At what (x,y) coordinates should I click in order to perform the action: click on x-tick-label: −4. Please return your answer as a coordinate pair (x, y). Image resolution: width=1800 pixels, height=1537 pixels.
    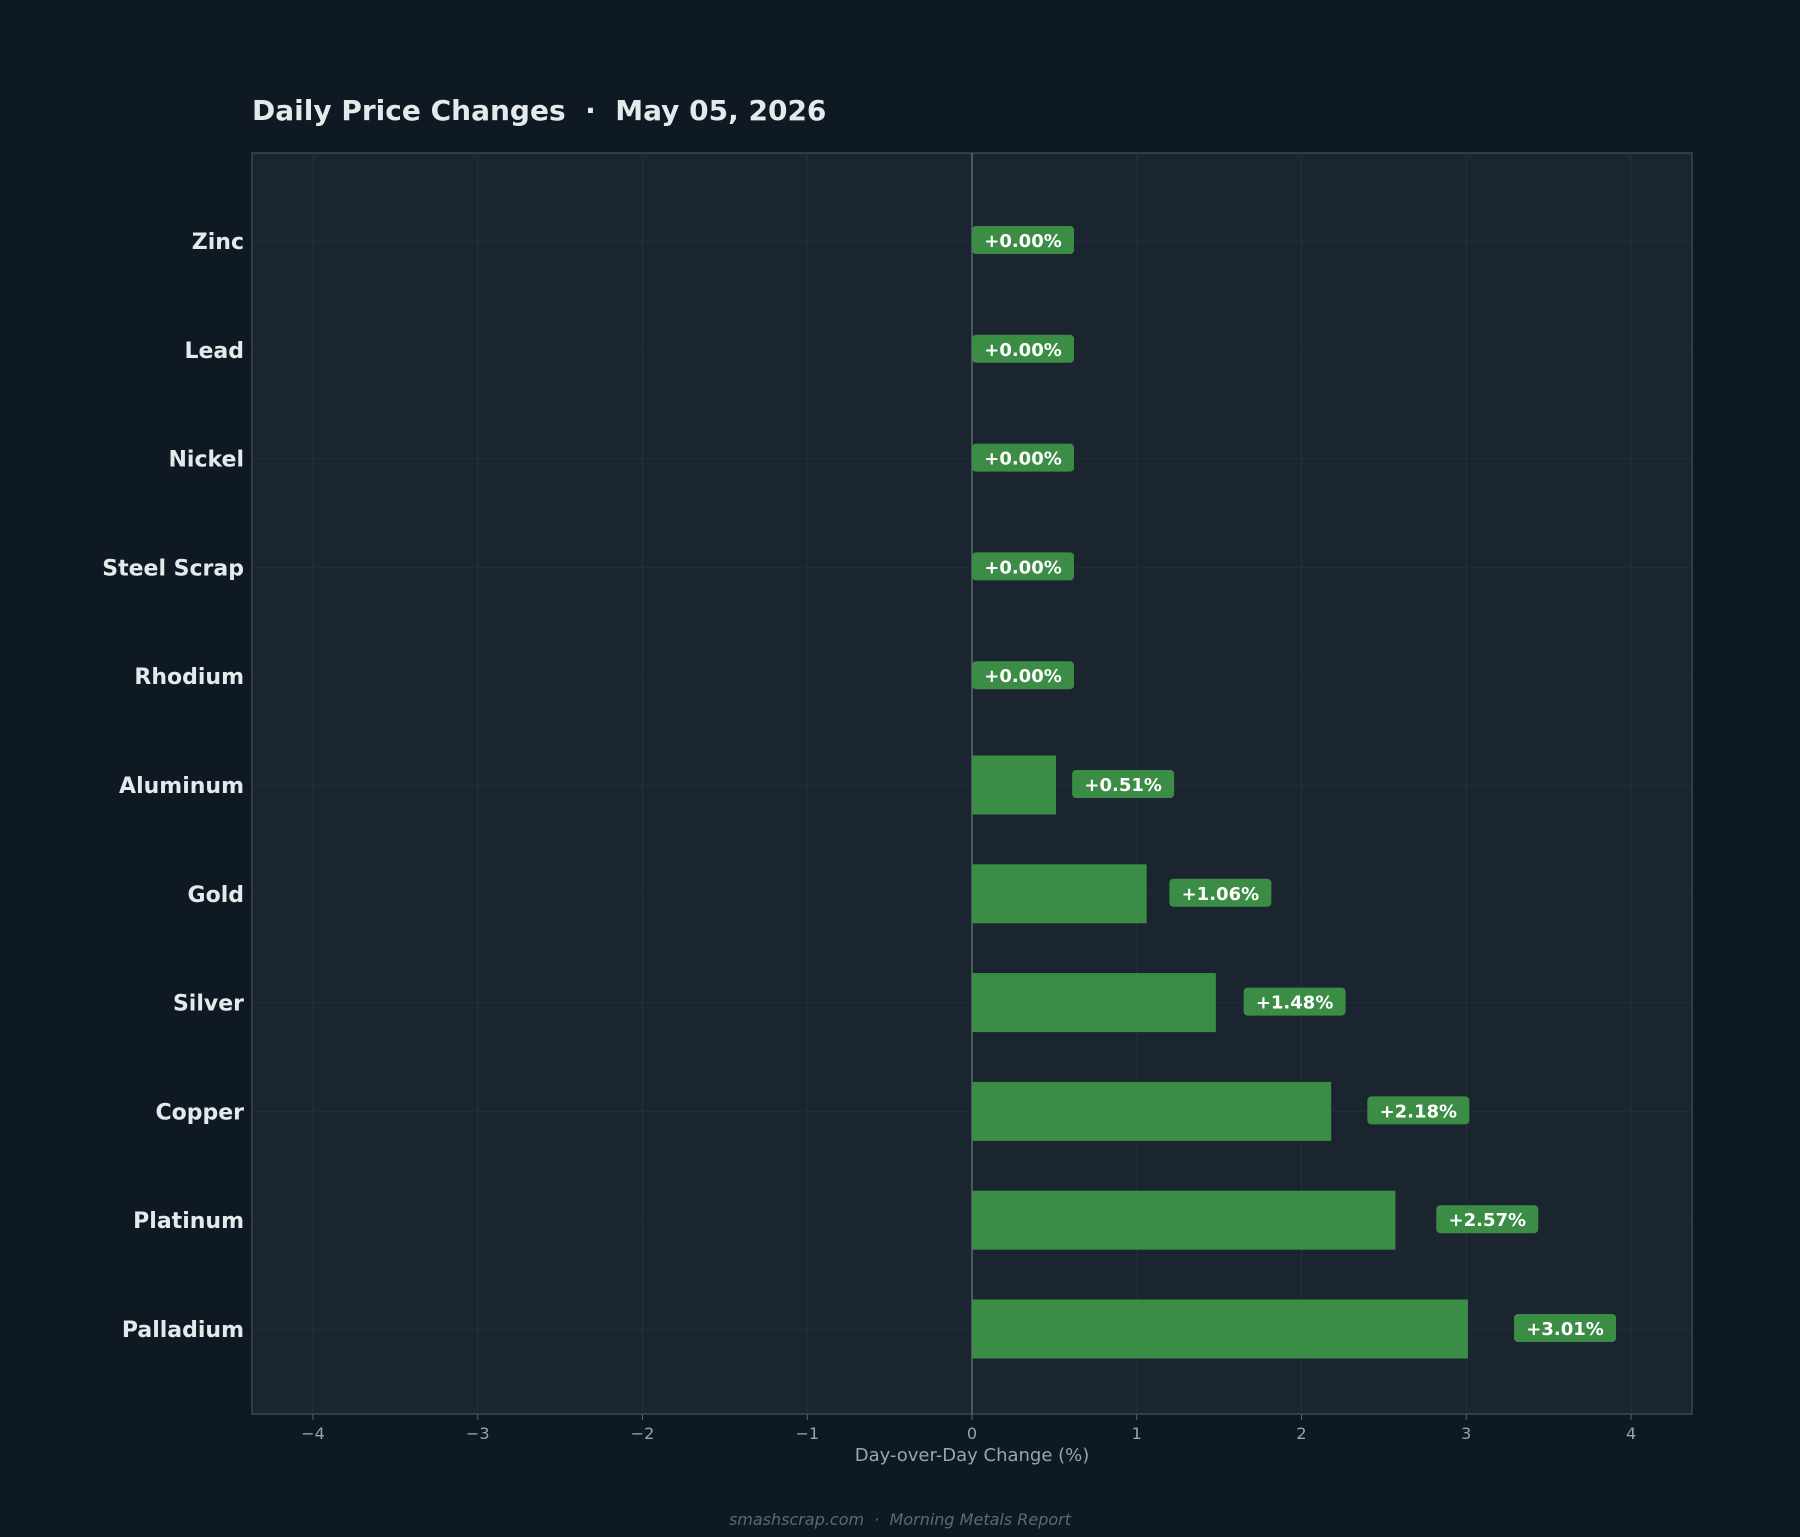
    Looking at the image, I should click on (313, 1433).